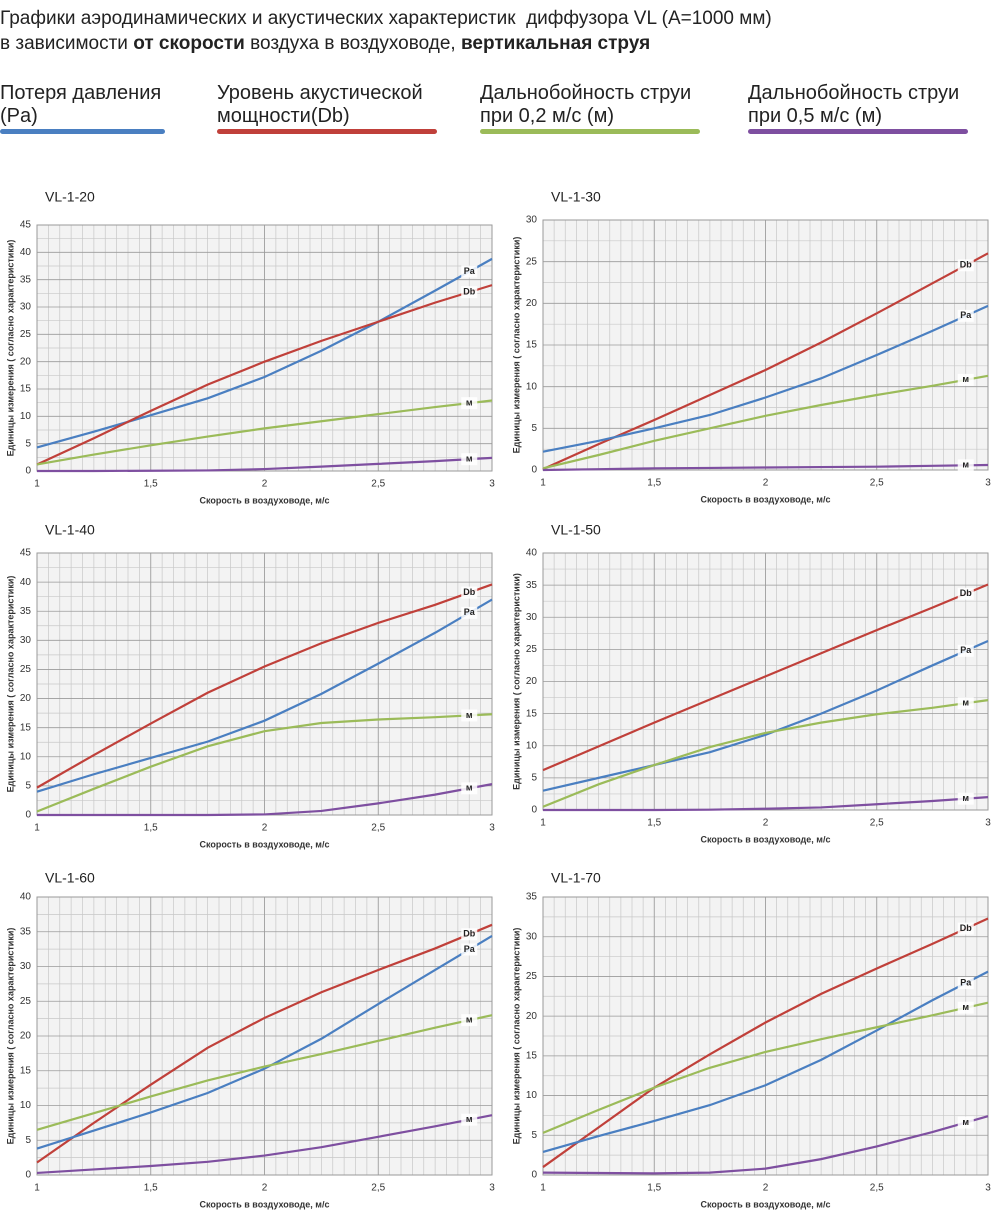 The width and height of the screenshot is (992, 1229). I want to click on plot-border, so click(765, 681).